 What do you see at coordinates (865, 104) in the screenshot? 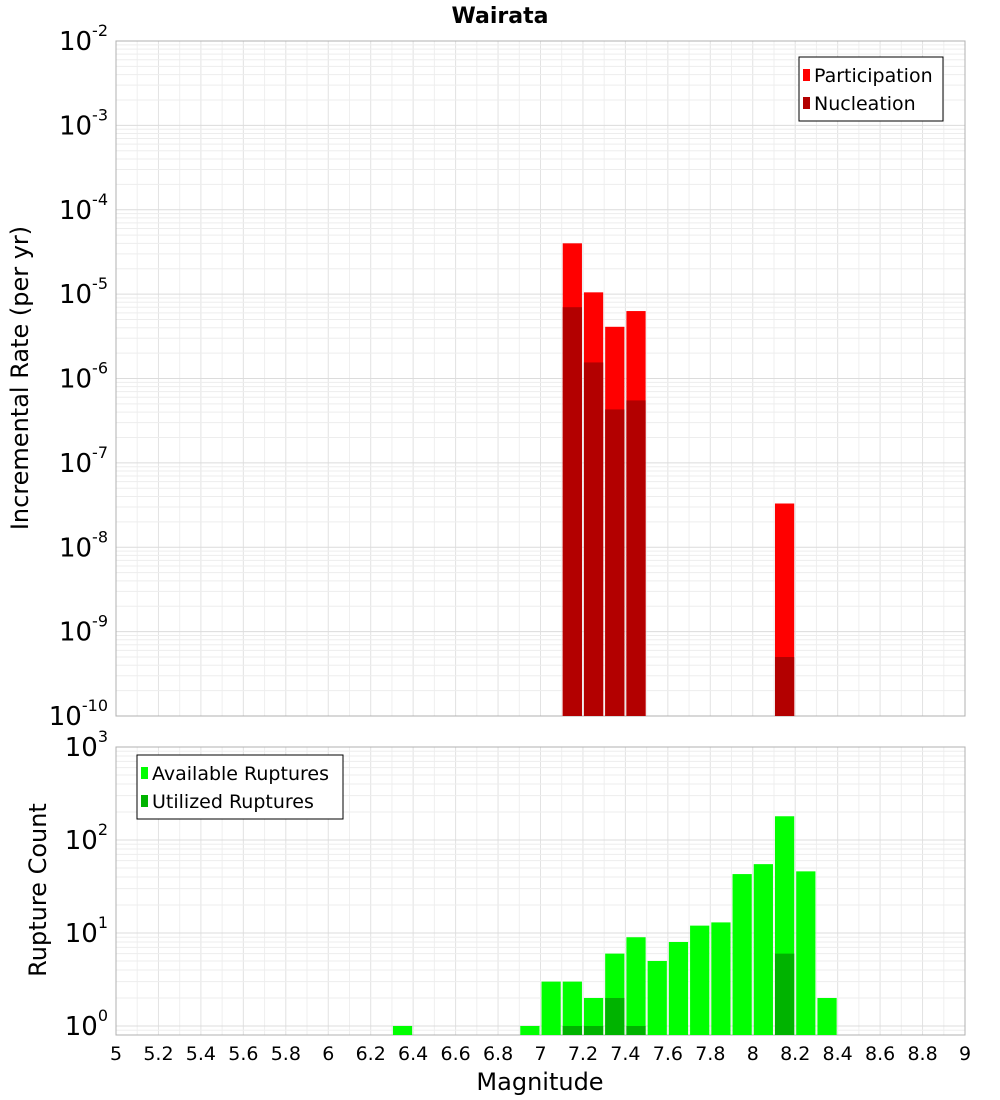
I see `legend-label: Nucleation` at bounding box center [865, 104].